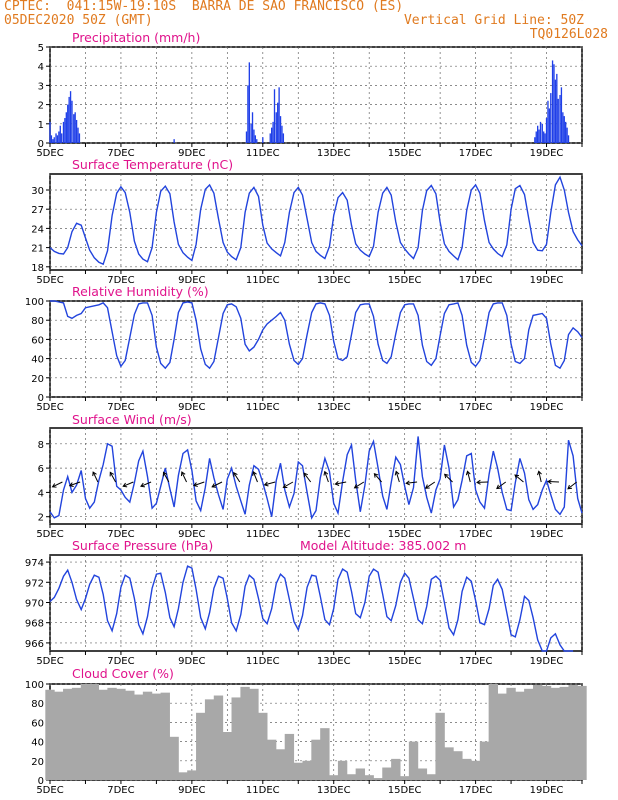  What do you see at coordinates (476, 153) in the screenshot?
I see `precip-xtick-label: 17DEC` at bounding box center [476, 153].